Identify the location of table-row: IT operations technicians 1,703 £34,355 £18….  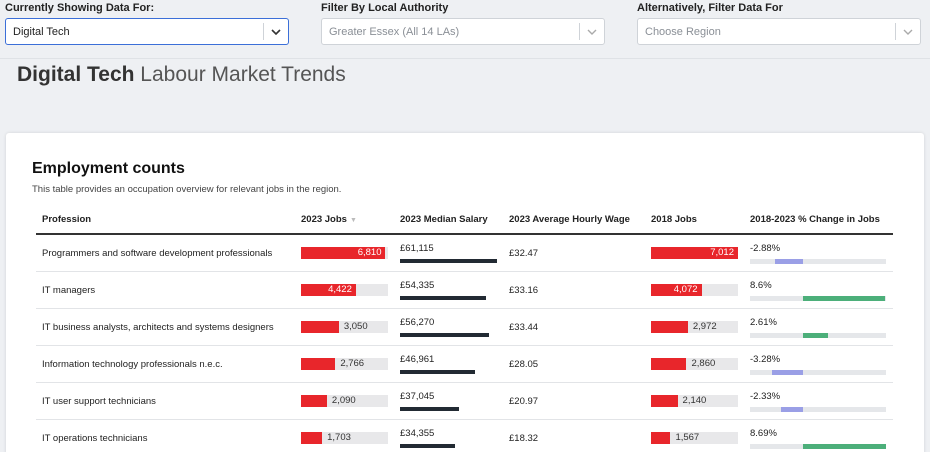
(464, 435).